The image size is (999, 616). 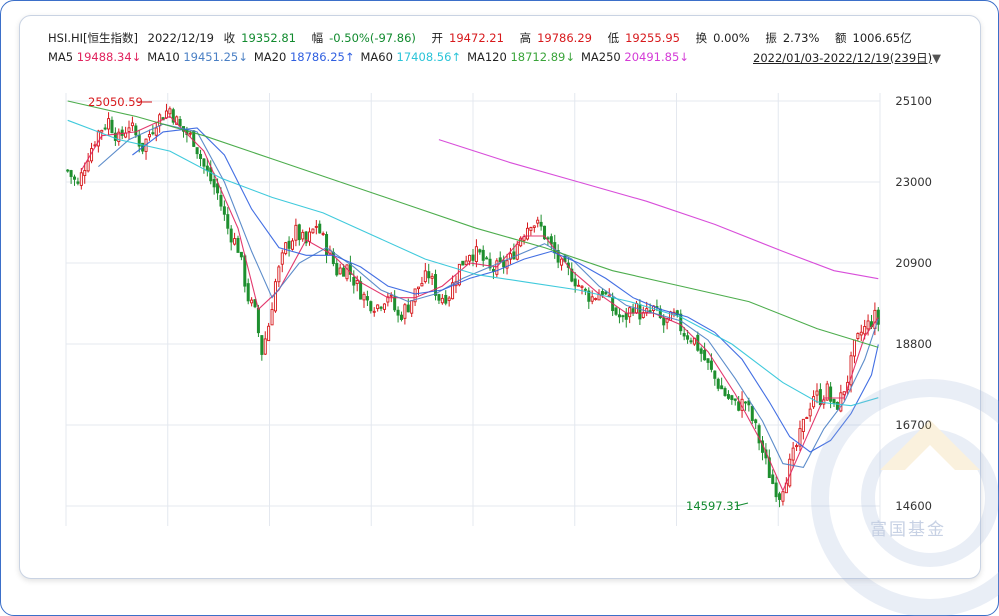 I want to click on low-value: 19255.95, so click(x=652, y=38).